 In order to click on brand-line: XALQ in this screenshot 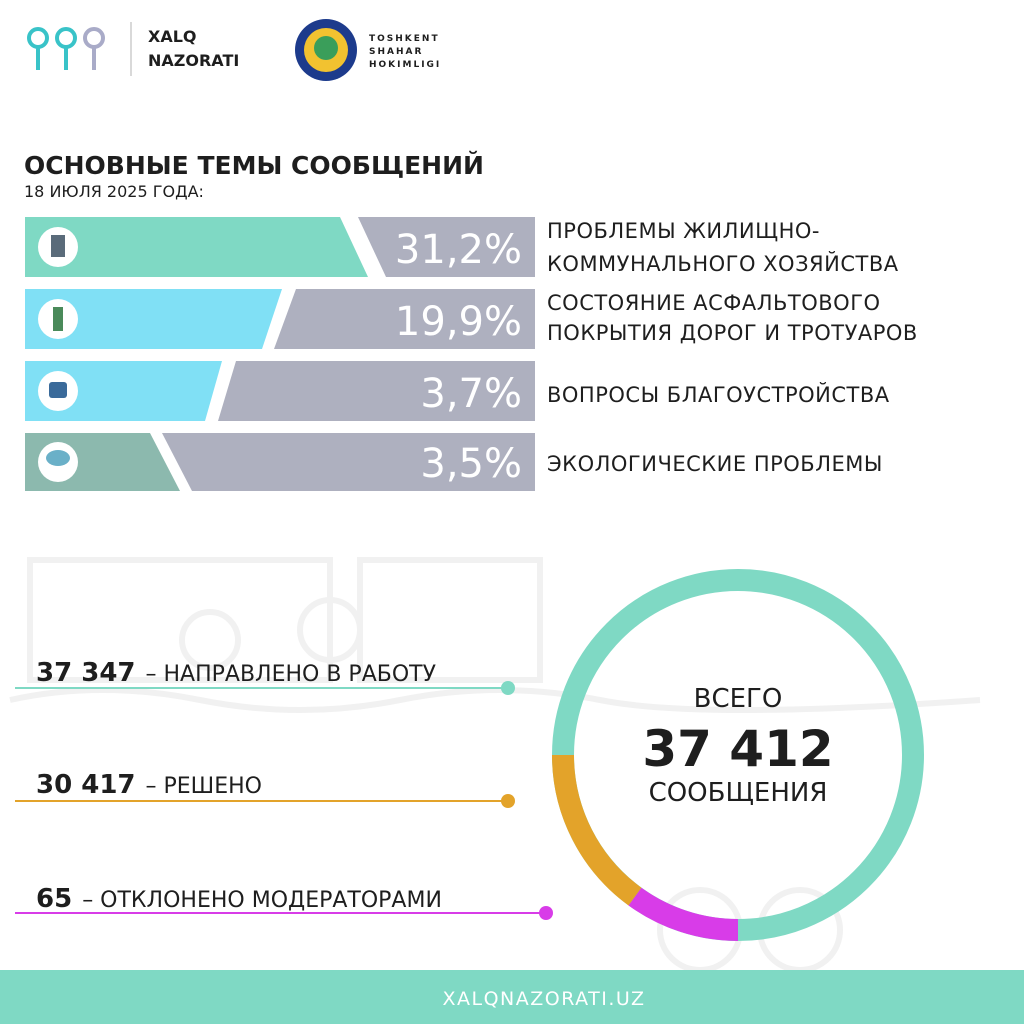, I will do `click(172, 36)`.